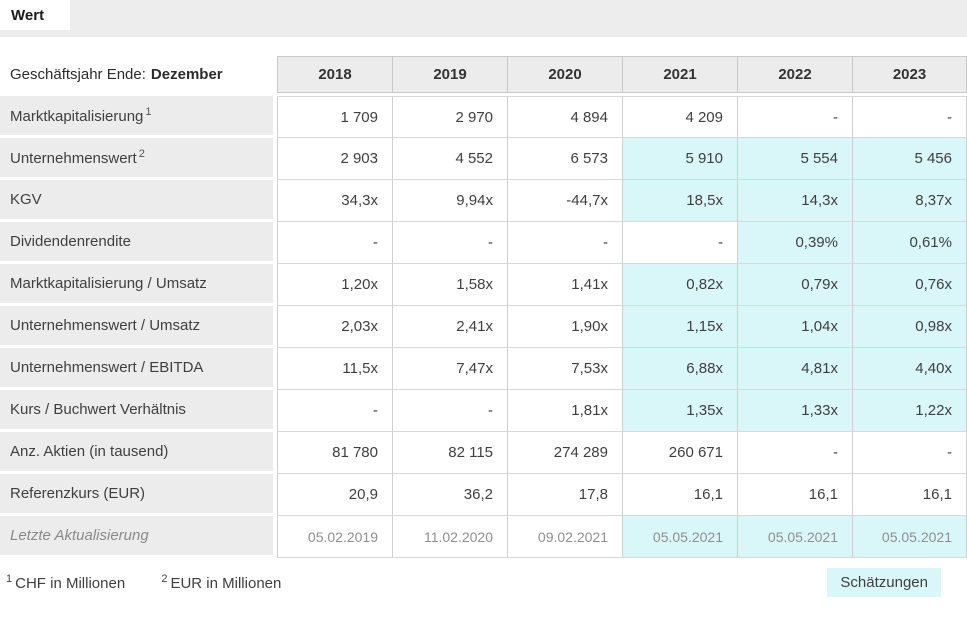  I want to click on value-cell: 81 780, so click(334, 453).